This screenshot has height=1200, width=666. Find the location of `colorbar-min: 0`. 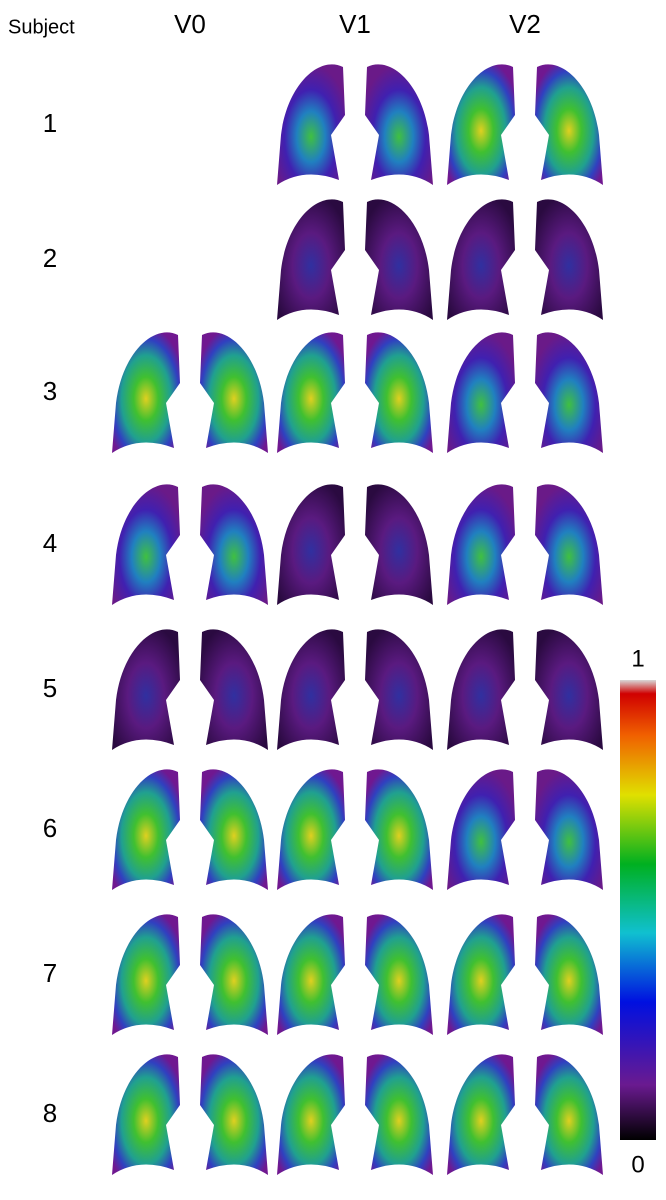

colorbar-min: 0 is located at coordinates (637, 1164).